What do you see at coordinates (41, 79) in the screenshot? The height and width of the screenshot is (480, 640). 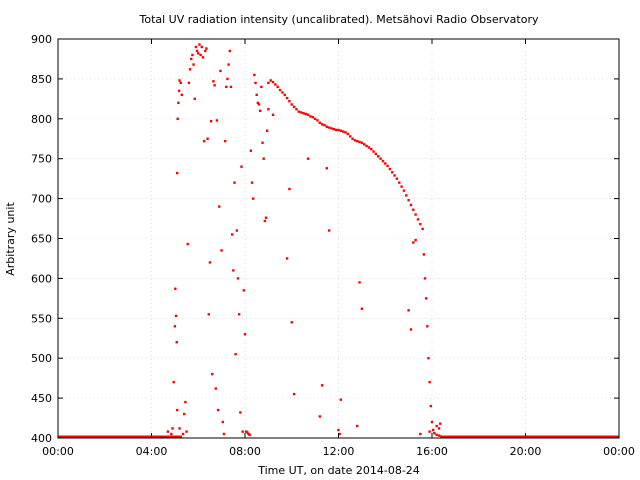 I see `y-tick-label: 850` at bounding box center [41, 79].